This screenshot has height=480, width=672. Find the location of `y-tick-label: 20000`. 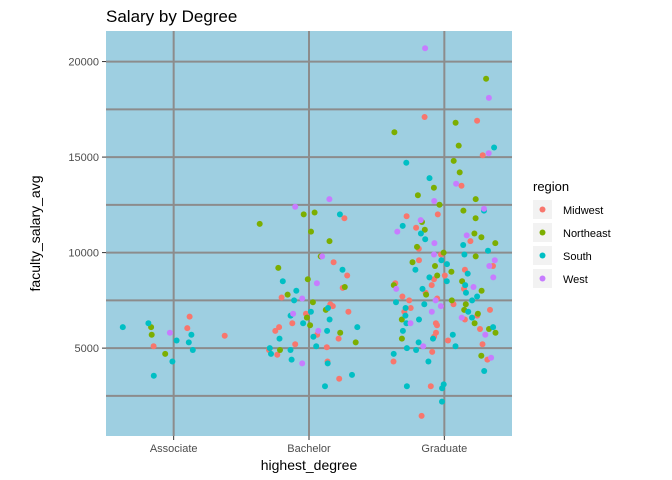

y-tick-label: 20000 is located at coordinates (83, 63).